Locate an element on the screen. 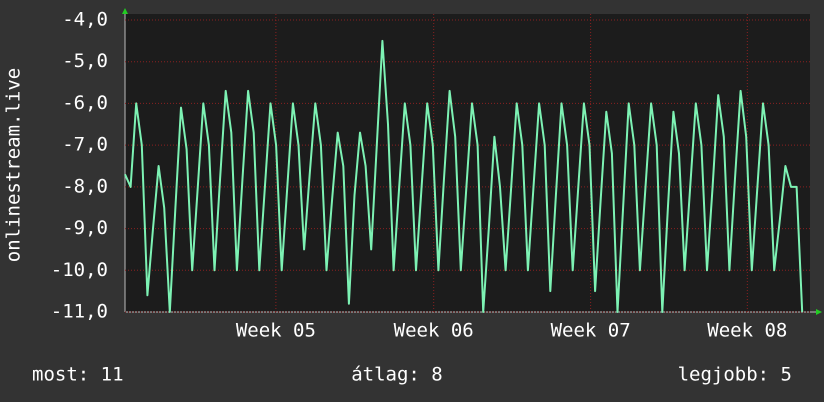  y-arrow is located at coordinates (125, 11).